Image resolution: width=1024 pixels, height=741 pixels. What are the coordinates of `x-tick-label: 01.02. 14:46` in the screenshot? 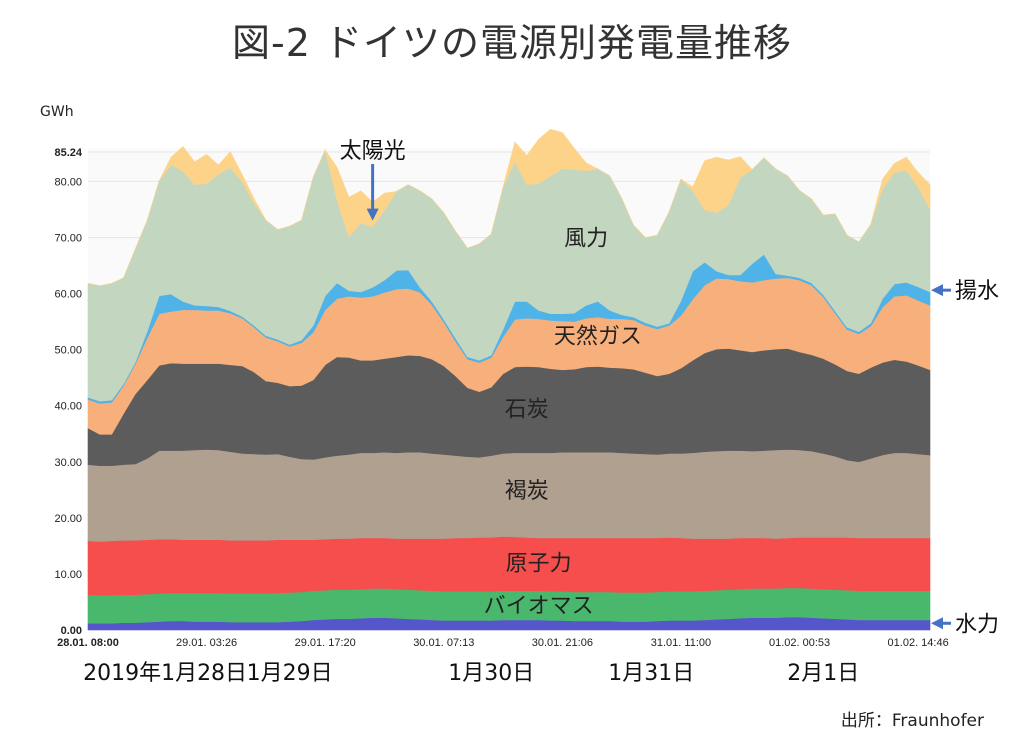 It's located at (918, 643).